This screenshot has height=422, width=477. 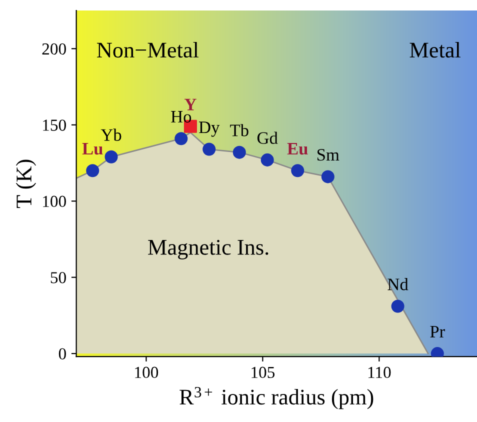 I want to click on data-label: Yb, so click(x=111, y=134).